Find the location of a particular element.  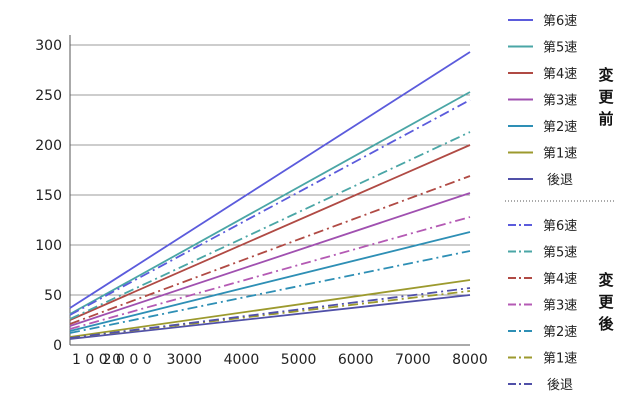

x-tick-label: 2 0 0 0 is located at coordinates (127, 360).